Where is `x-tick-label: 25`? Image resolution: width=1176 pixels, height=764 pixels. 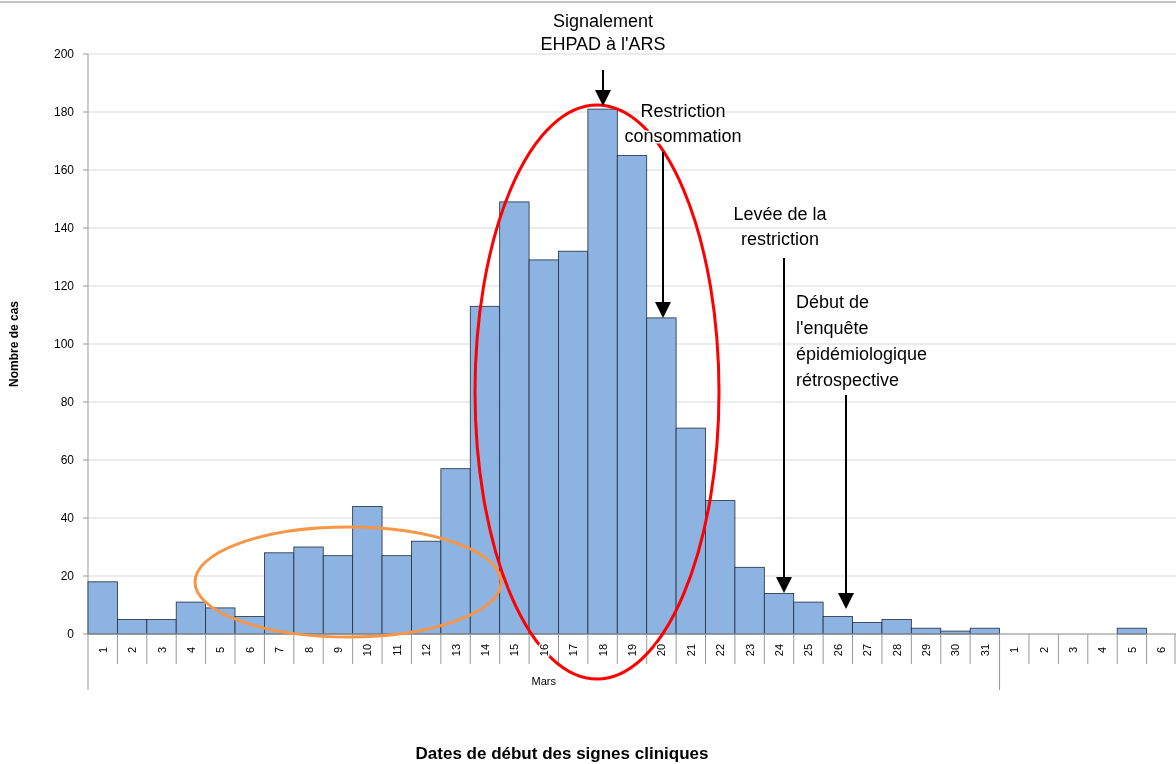 x-tick-label: 25 is located at coordinates (808, 650).